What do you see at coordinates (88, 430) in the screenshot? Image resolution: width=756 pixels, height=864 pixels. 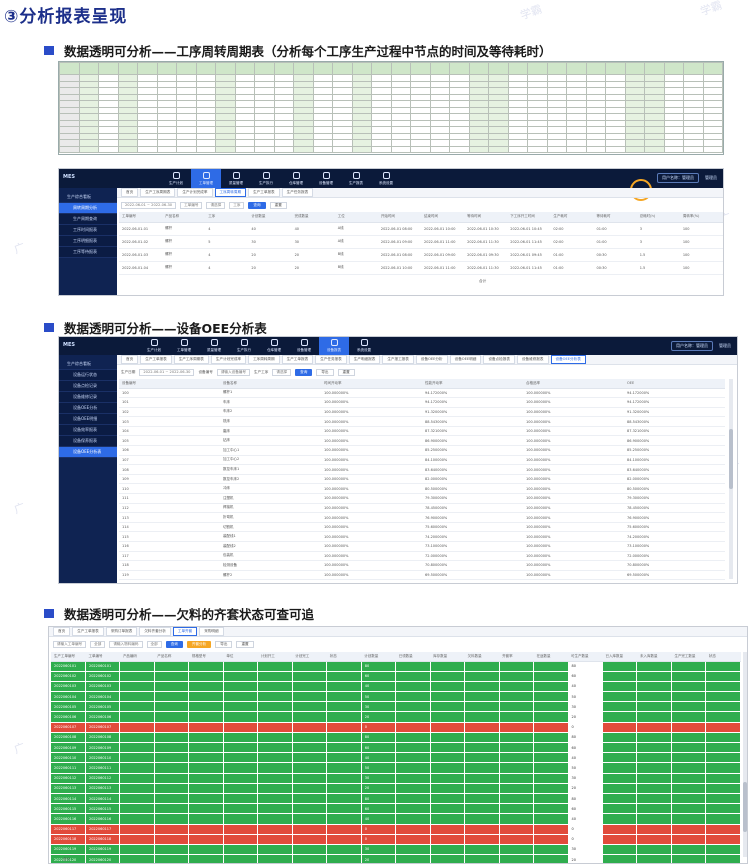 I see `sidebar-item: 设备效率报表` at bounding box center [88, 430].